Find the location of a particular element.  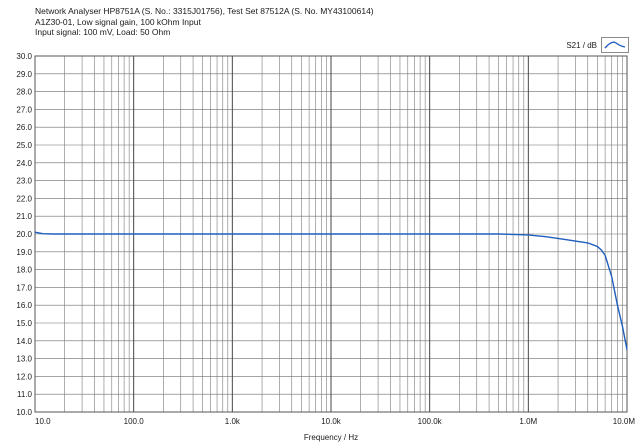

y-tick-label: 13.0 is located at coordinates (24, 359).